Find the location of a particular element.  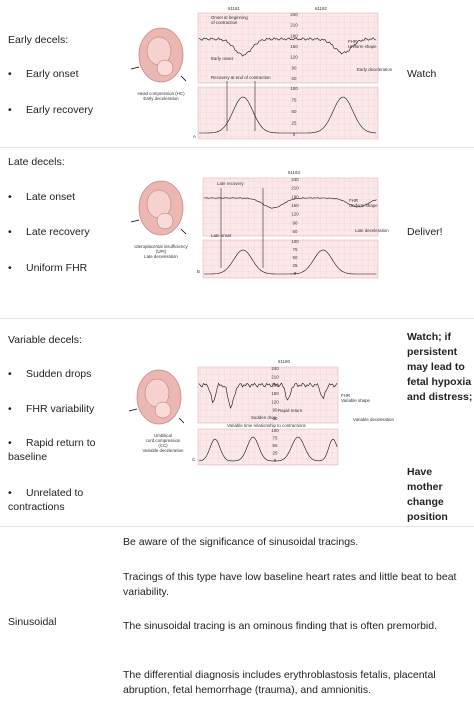

figure-label: 61180 is located at coordinates (284, 361).